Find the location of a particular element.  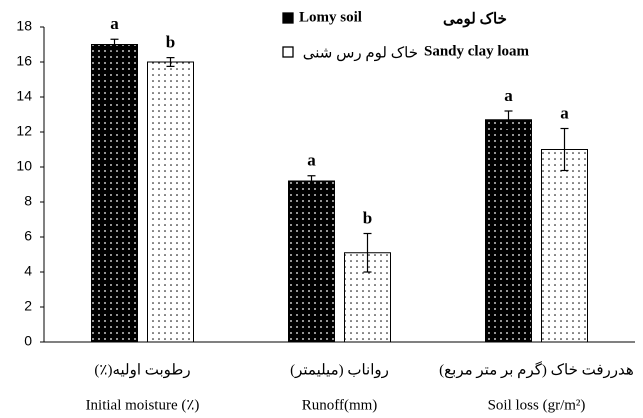

x-tick-label: Runoff(mm) is located at coordinates (340, 405).